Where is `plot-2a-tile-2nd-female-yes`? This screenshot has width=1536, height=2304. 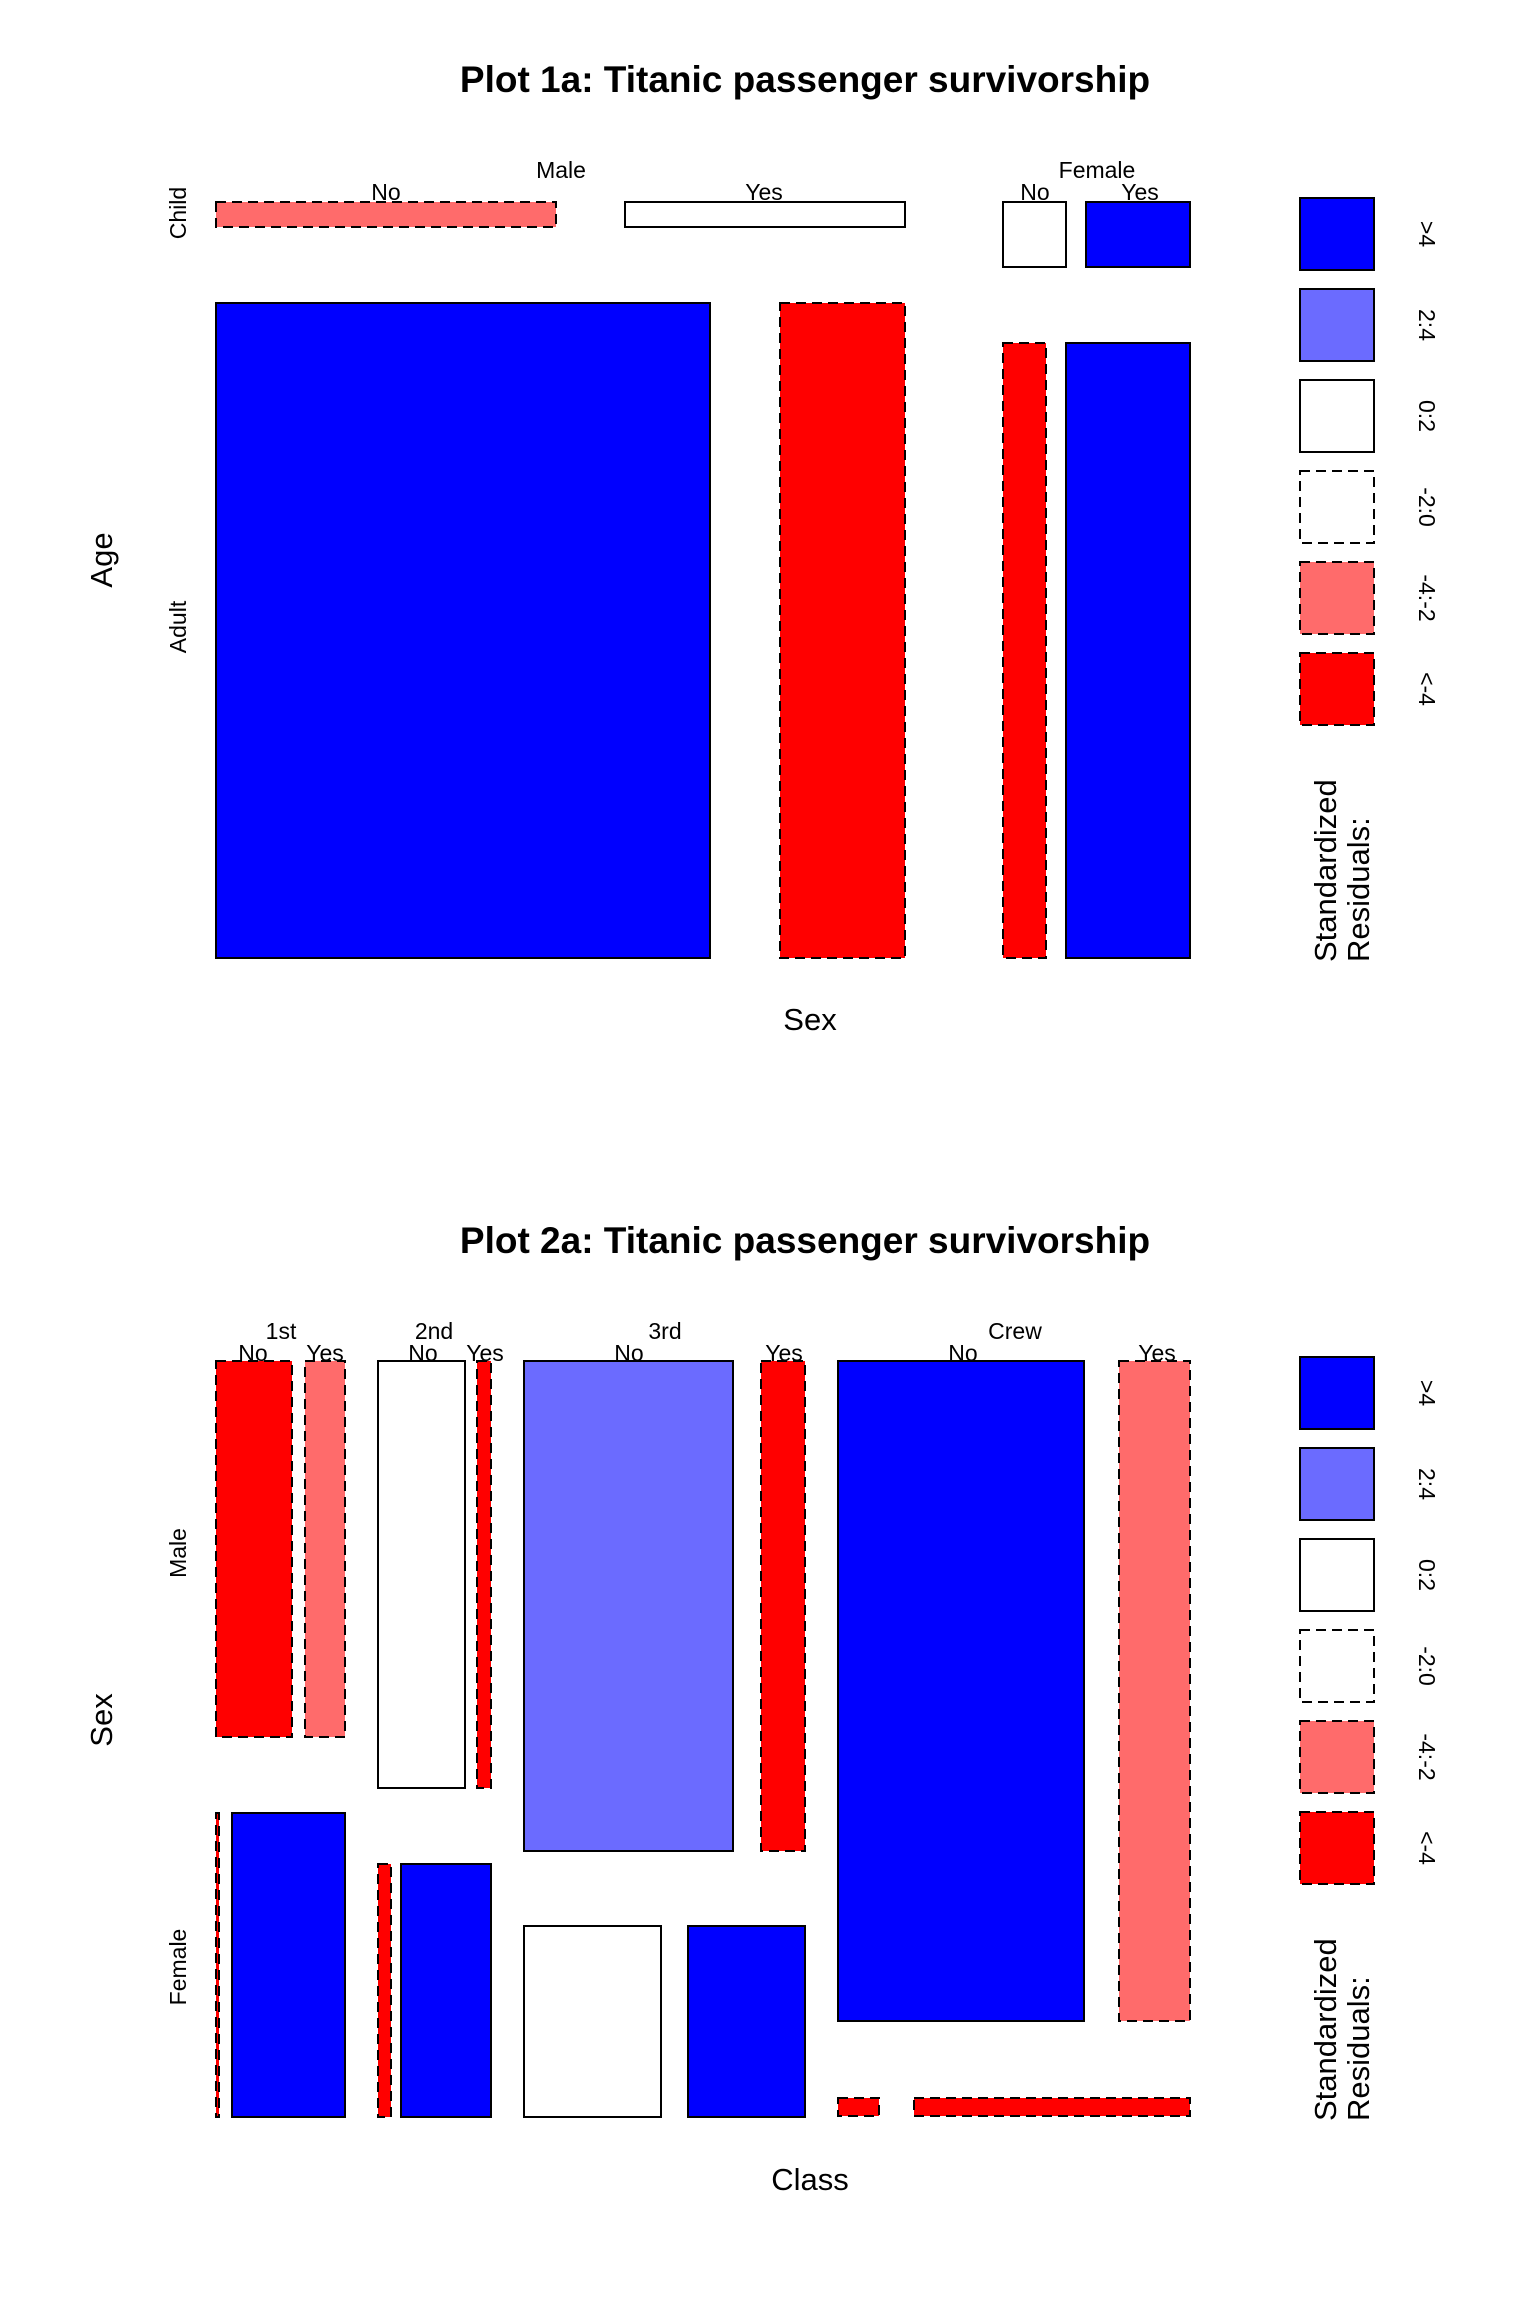
plot-2a-tile-2nd-female-yes is located at coordinates (446, 1990).